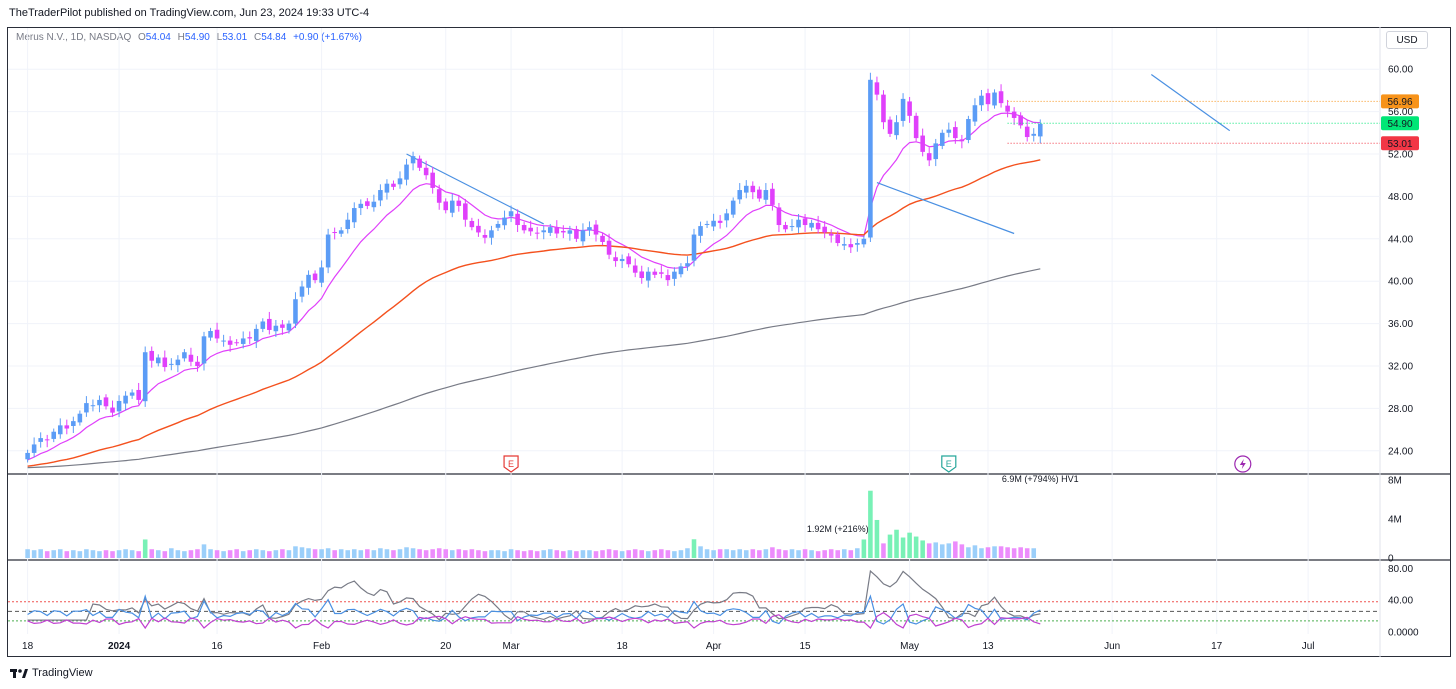 Image resolution: width=1456 pixels, height=689 pixels. What do you see at coordinates (1040, 479) in the screenshot?
I see `volume-annotation: 6.9M (+794%) HV1` at bounding box center [1040, 479].